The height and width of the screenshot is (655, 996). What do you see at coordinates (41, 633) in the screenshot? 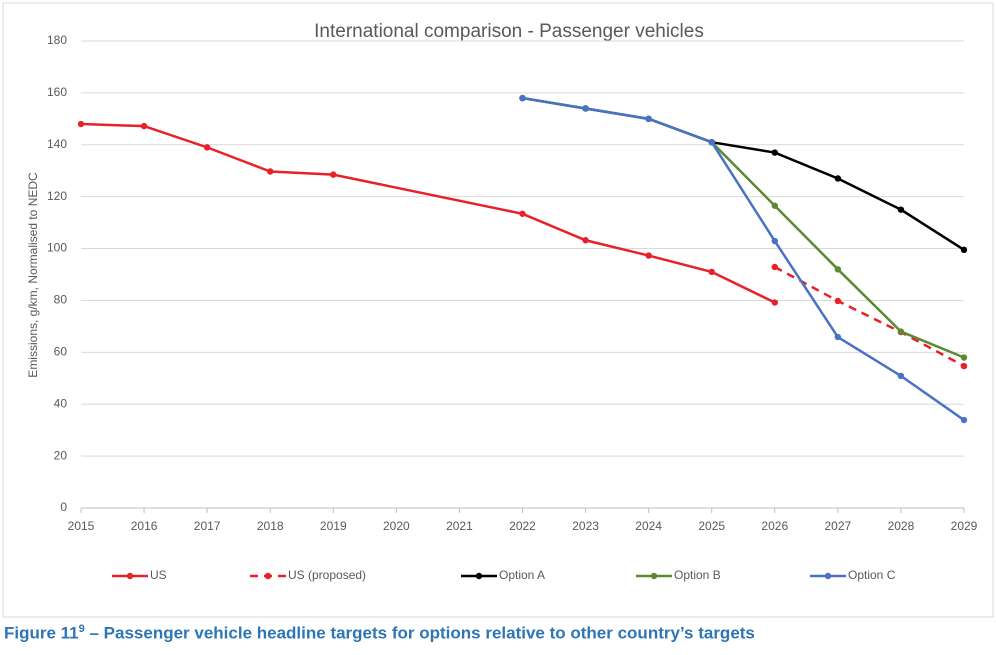
I see `caption-text: Figure 11` at bounding box center [41, 633].